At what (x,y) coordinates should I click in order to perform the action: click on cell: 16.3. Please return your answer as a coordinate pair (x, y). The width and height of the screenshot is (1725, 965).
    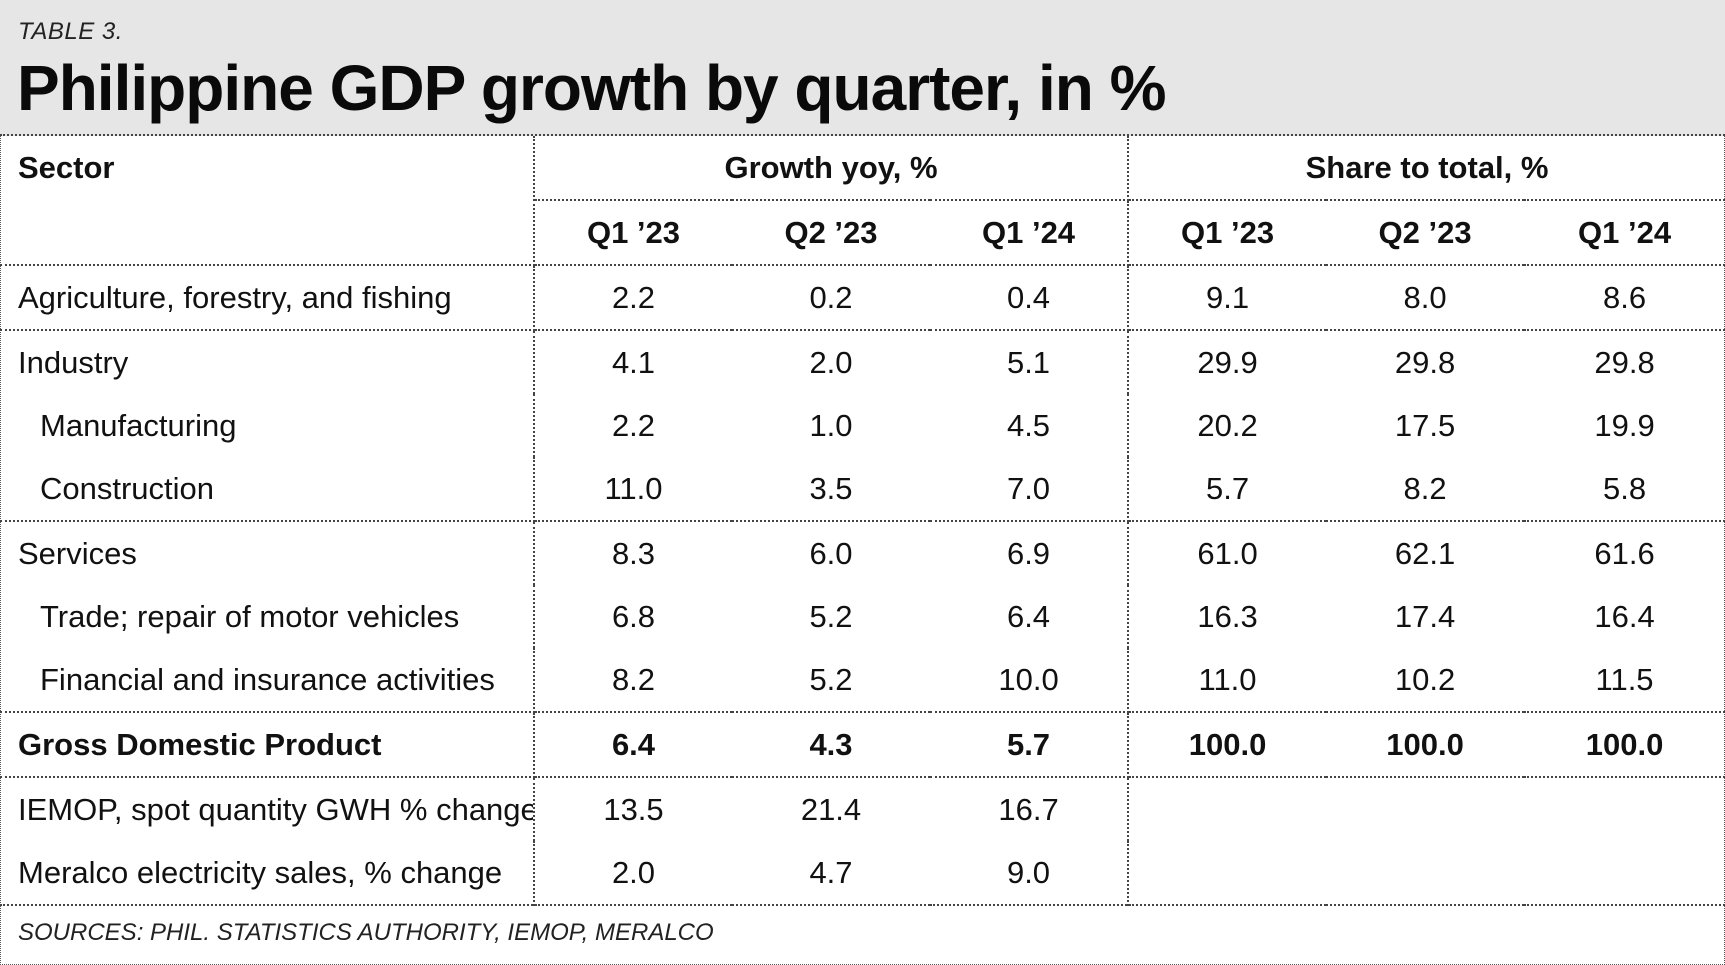
    Looking at the image, I should click on (1227, 616).